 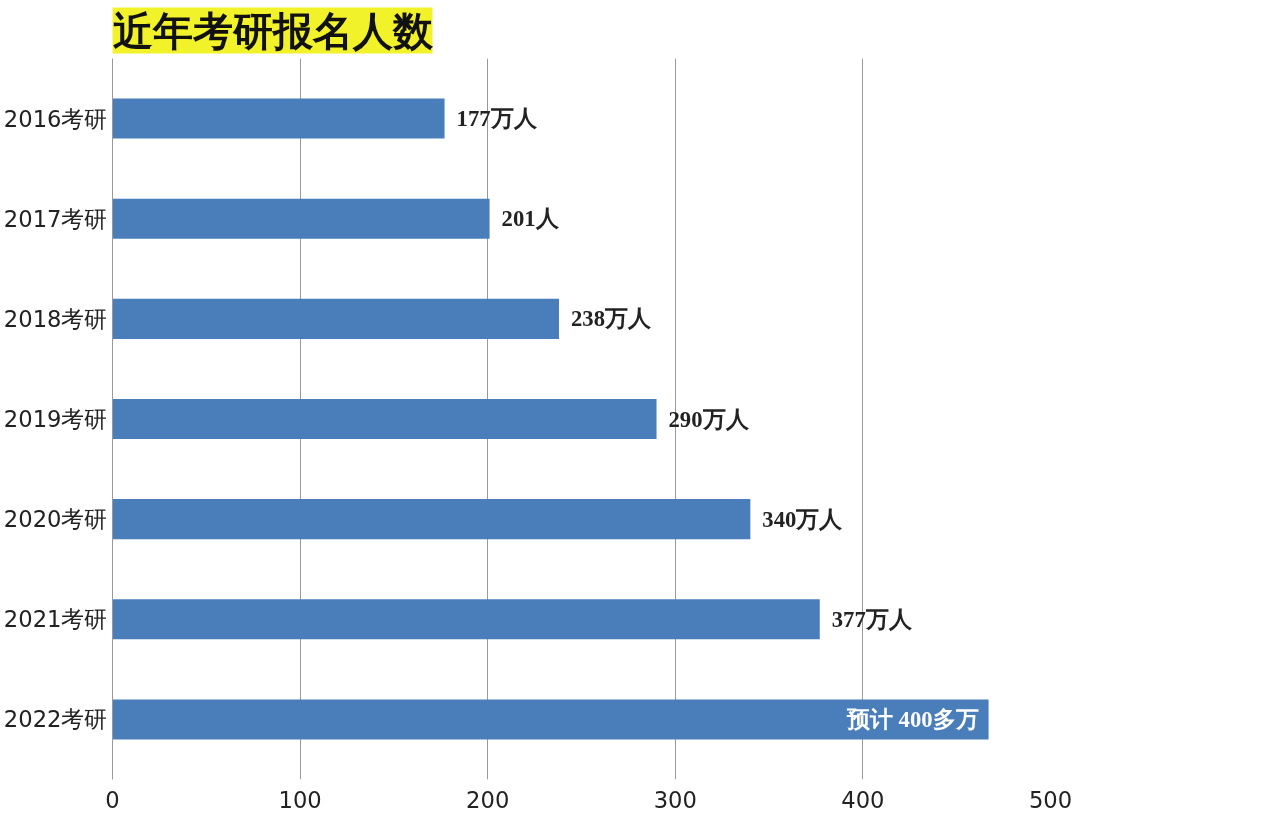 I want to click on data-label: 238万人, so click(x=611, y=319).